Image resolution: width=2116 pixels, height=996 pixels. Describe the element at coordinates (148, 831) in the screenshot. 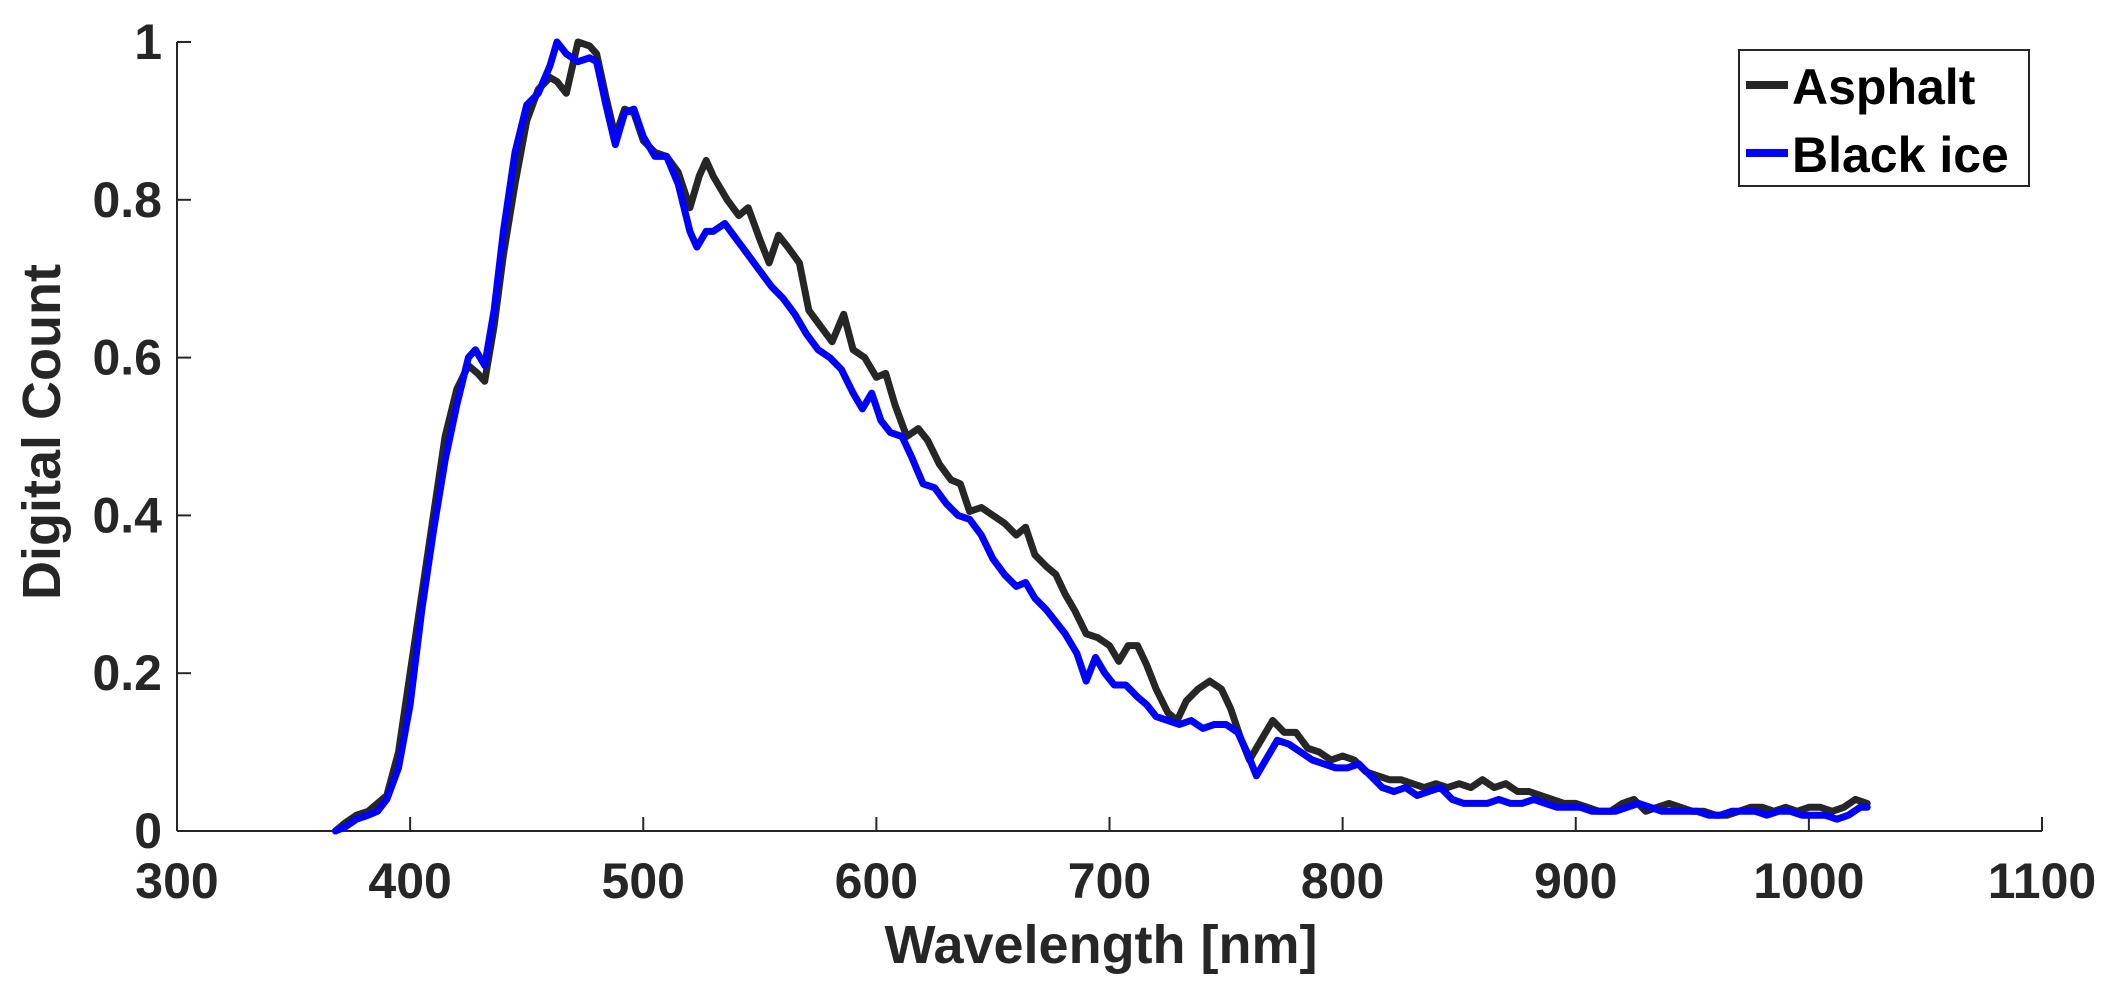

I see `y-tick-label: 0` at that location.